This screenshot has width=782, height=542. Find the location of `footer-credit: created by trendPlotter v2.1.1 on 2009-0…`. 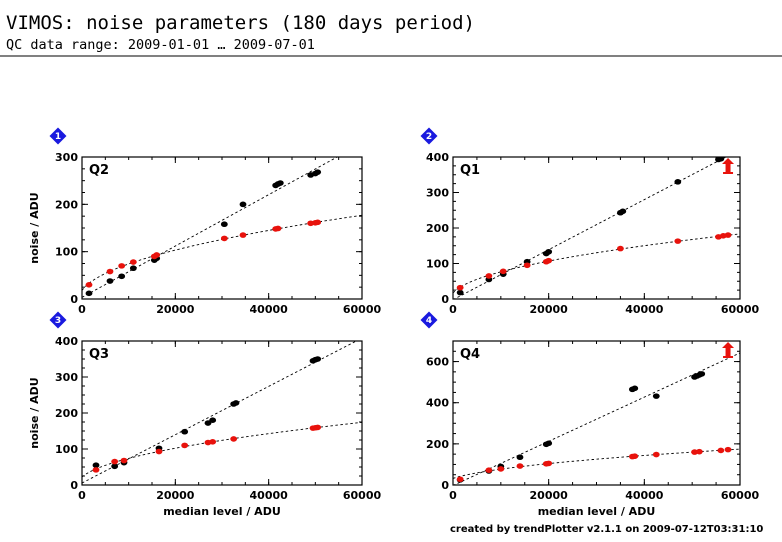

footer-credit: created by trendPlotter v2.1.1 on 2009-0… is located at coordinates (606, 529).